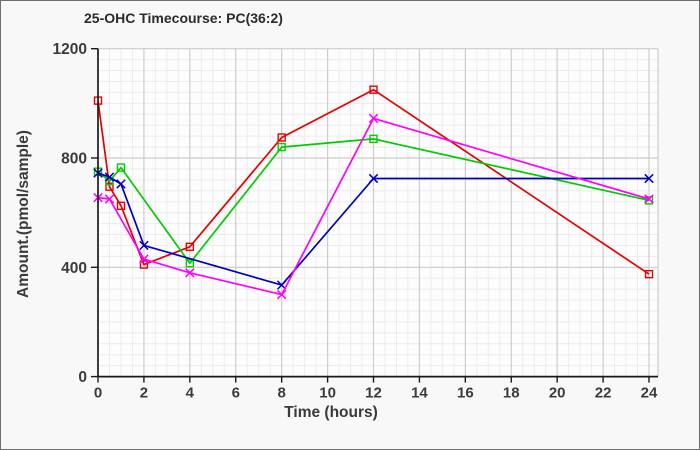  Describe the element at coordinates (649, 393) in the screenshot. I see `x-tick-label: 24` at that location.